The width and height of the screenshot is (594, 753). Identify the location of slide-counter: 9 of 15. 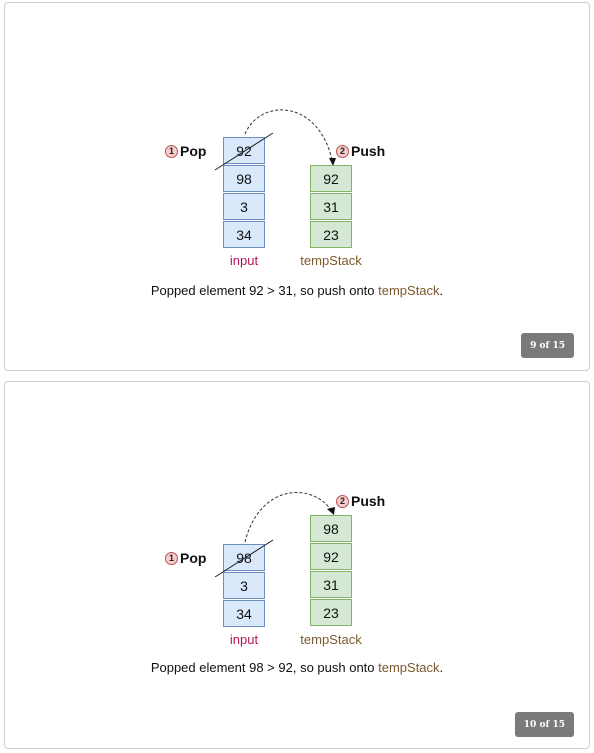
(547, 345).